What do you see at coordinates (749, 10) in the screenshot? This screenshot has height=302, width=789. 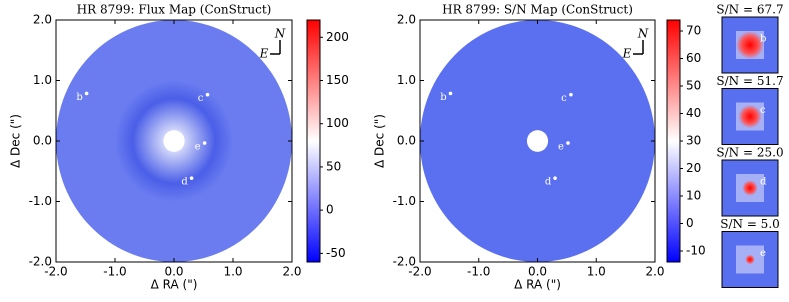 I see `thumb-label: S/N = 67.7` at bounding box center [749, 10].